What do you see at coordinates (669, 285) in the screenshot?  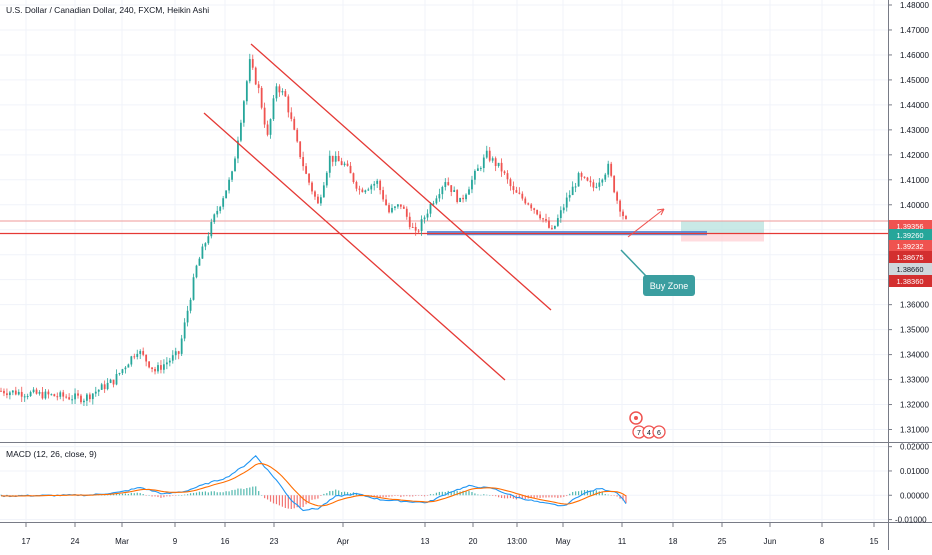 I see `callout-box` at bounding box center [669, 285].